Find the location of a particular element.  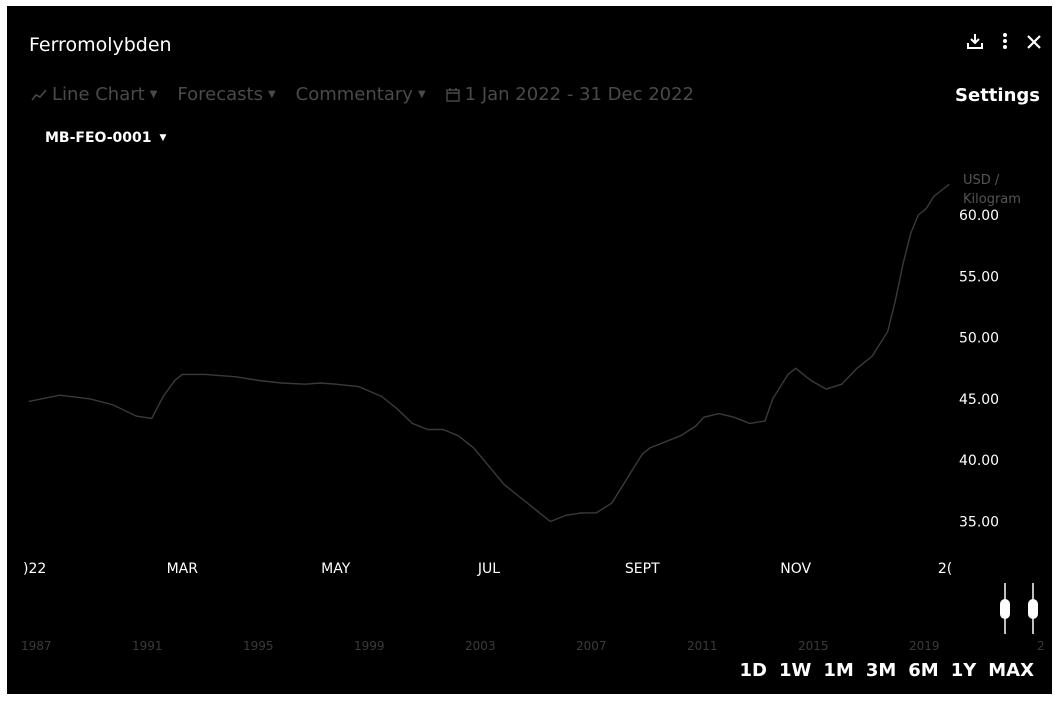

range-button-max: MAX is located at coordinates (1011, 670).